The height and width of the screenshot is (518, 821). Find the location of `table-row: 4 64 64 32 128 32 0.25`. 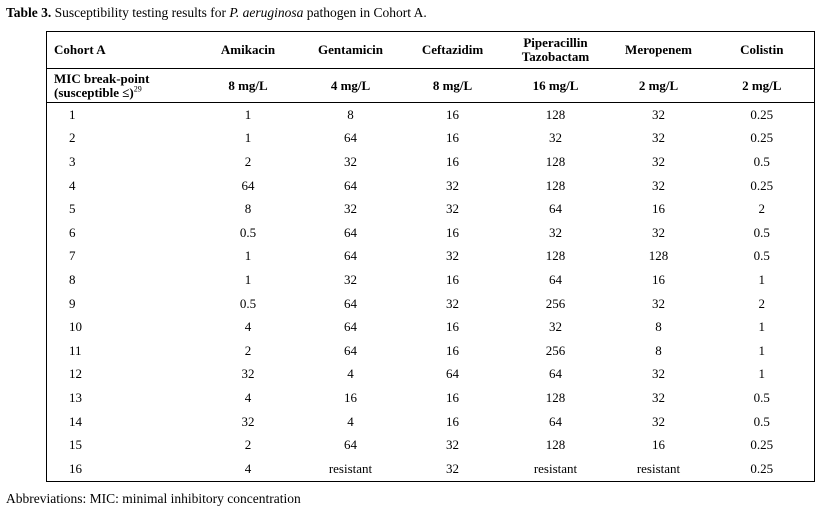

table-row: 4 64 64 32 128 32 0.25 is located at coordinates (431, 186).